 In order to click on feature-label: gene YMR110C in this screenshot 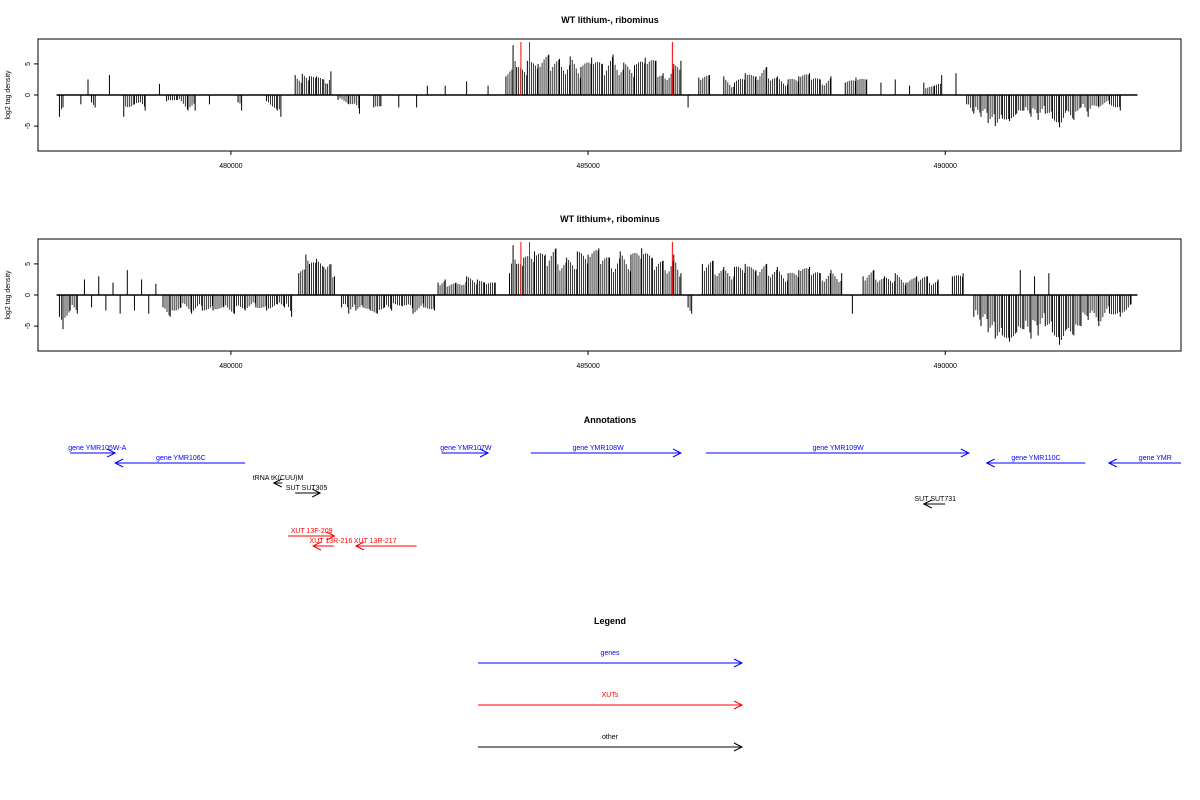, I will do `click(1035, 458)`.